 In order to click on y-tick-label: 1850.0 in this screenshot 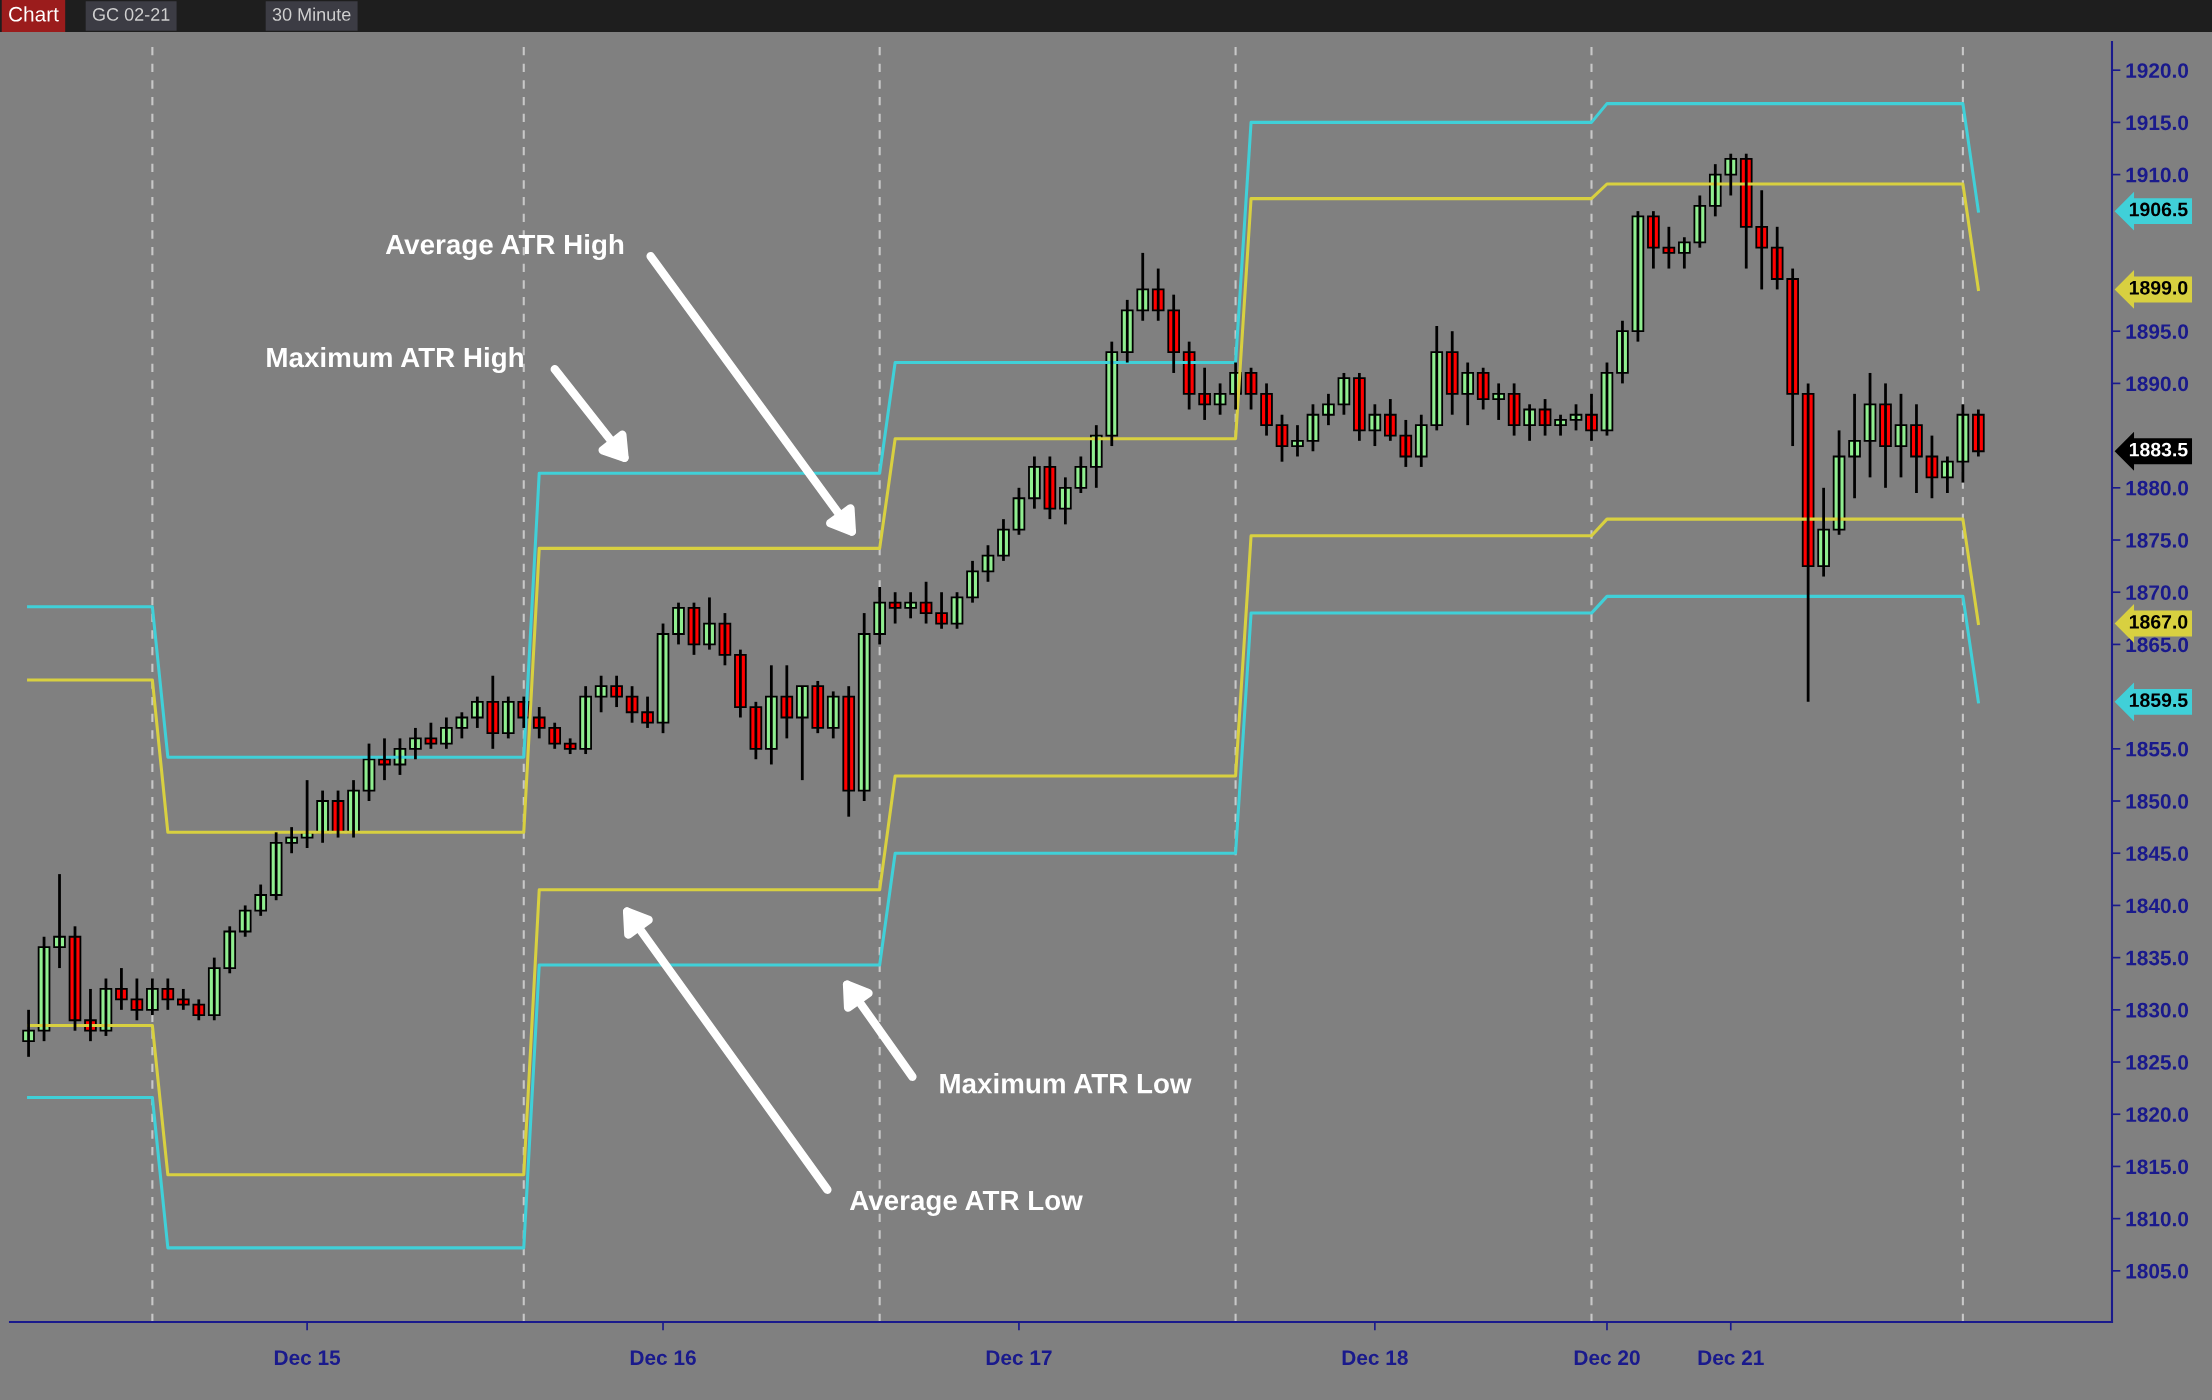, I will do `click(2157, 801)`.